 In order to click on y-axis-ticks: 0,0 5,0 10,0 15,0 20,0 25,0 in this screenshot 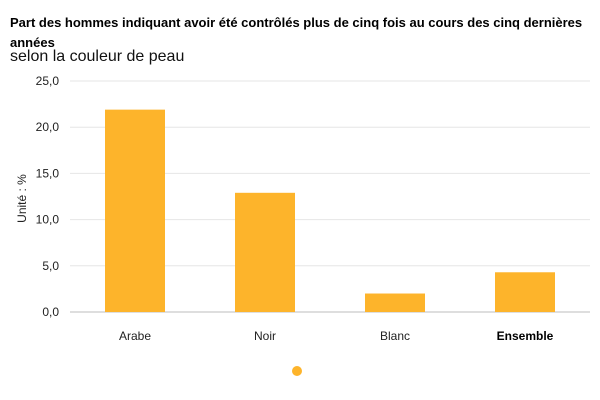, I will do `click(48, 196)`.